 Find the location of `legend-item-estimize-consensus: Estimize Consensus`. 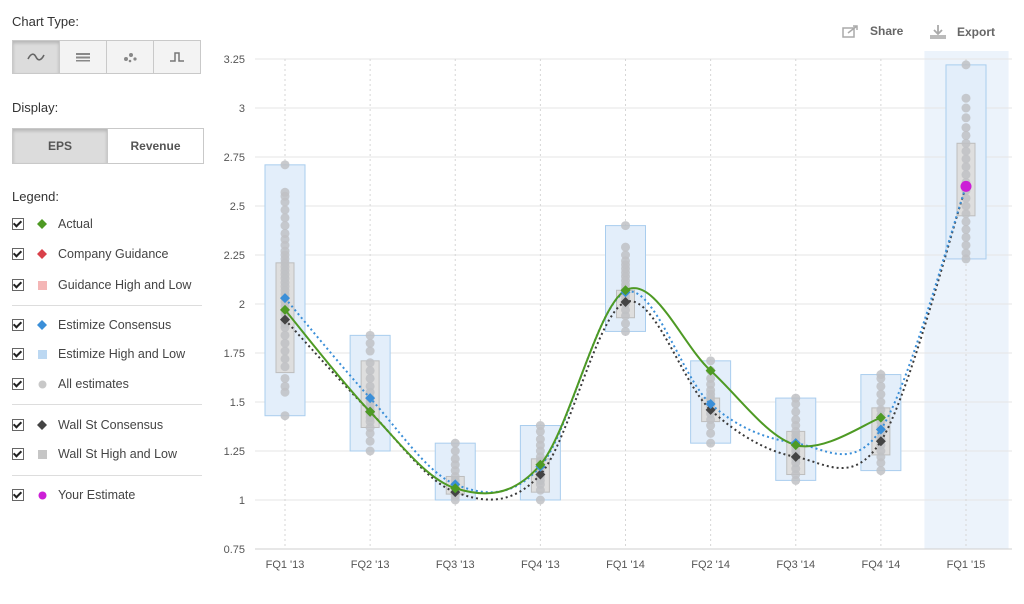

legend-item-estimize-consensus: Estimize Consensus is located at coordinates (91, 325).